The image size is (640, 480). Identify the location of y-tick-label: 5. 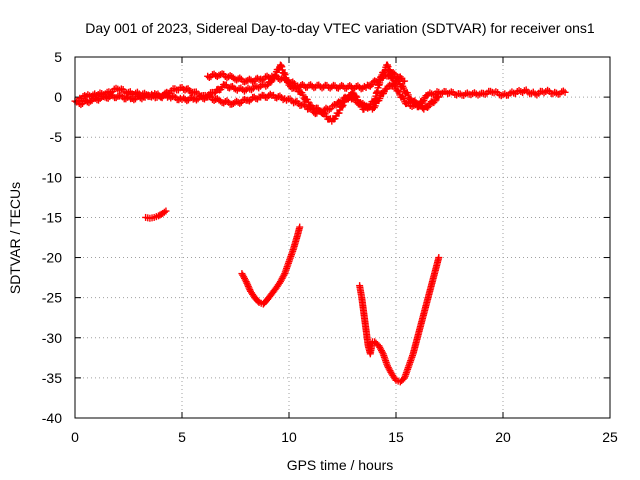
(58, 57).